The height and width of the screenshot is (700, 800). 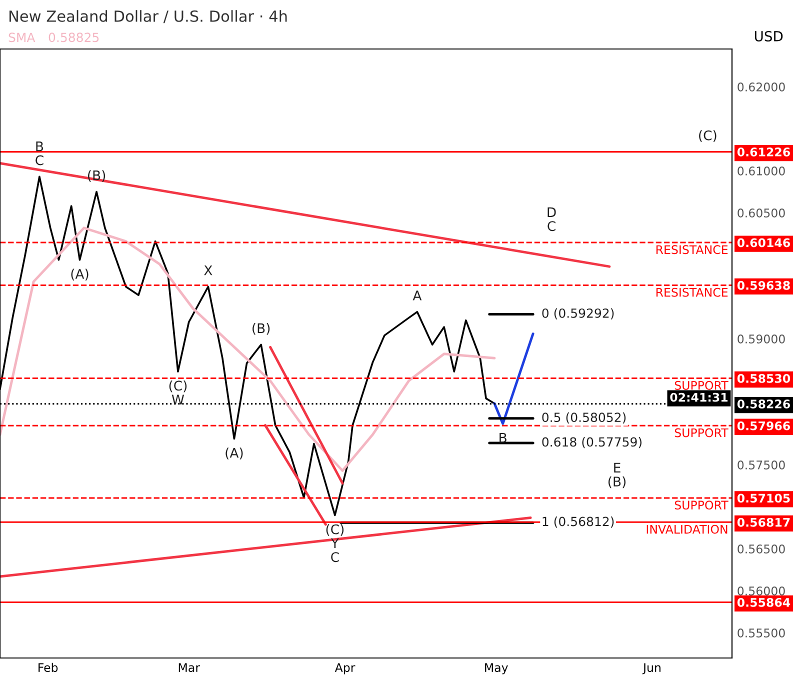 I want to click on x-tick-label: Jun, so click(x=651, y=668).